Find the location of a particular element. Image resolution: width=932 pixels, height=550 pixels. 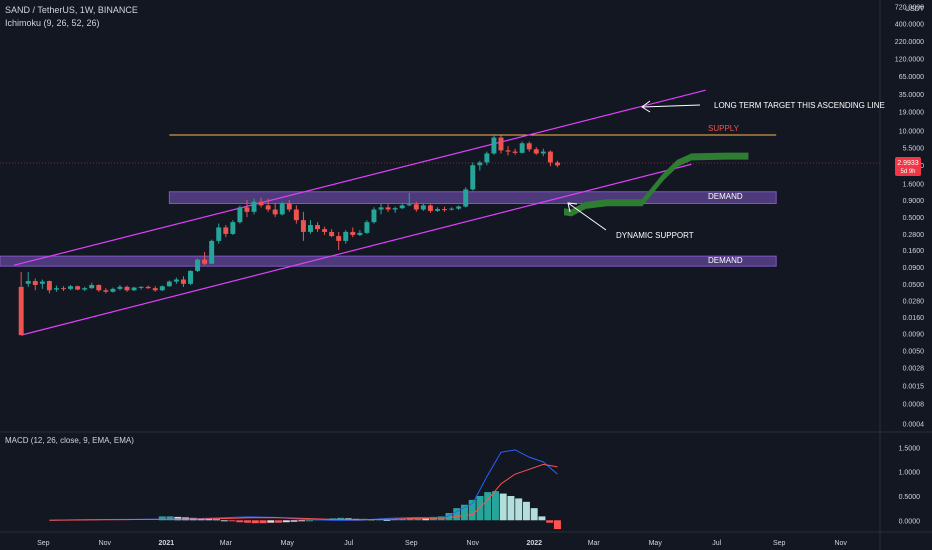

macd-layer is located at coordinates (305, 489).